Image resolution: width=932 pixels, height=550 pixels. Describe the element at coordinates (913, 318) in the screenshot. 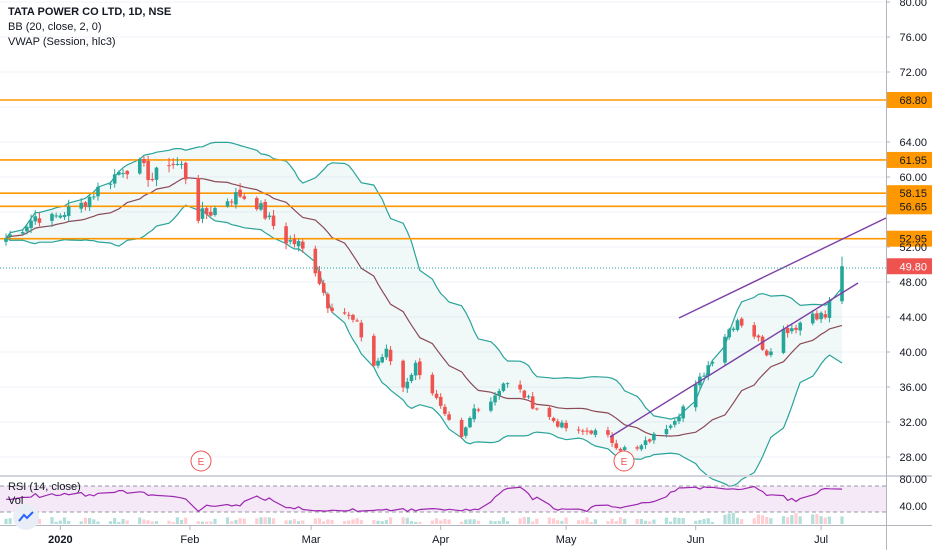

I see `price-tick-label: 44.00` at that location.